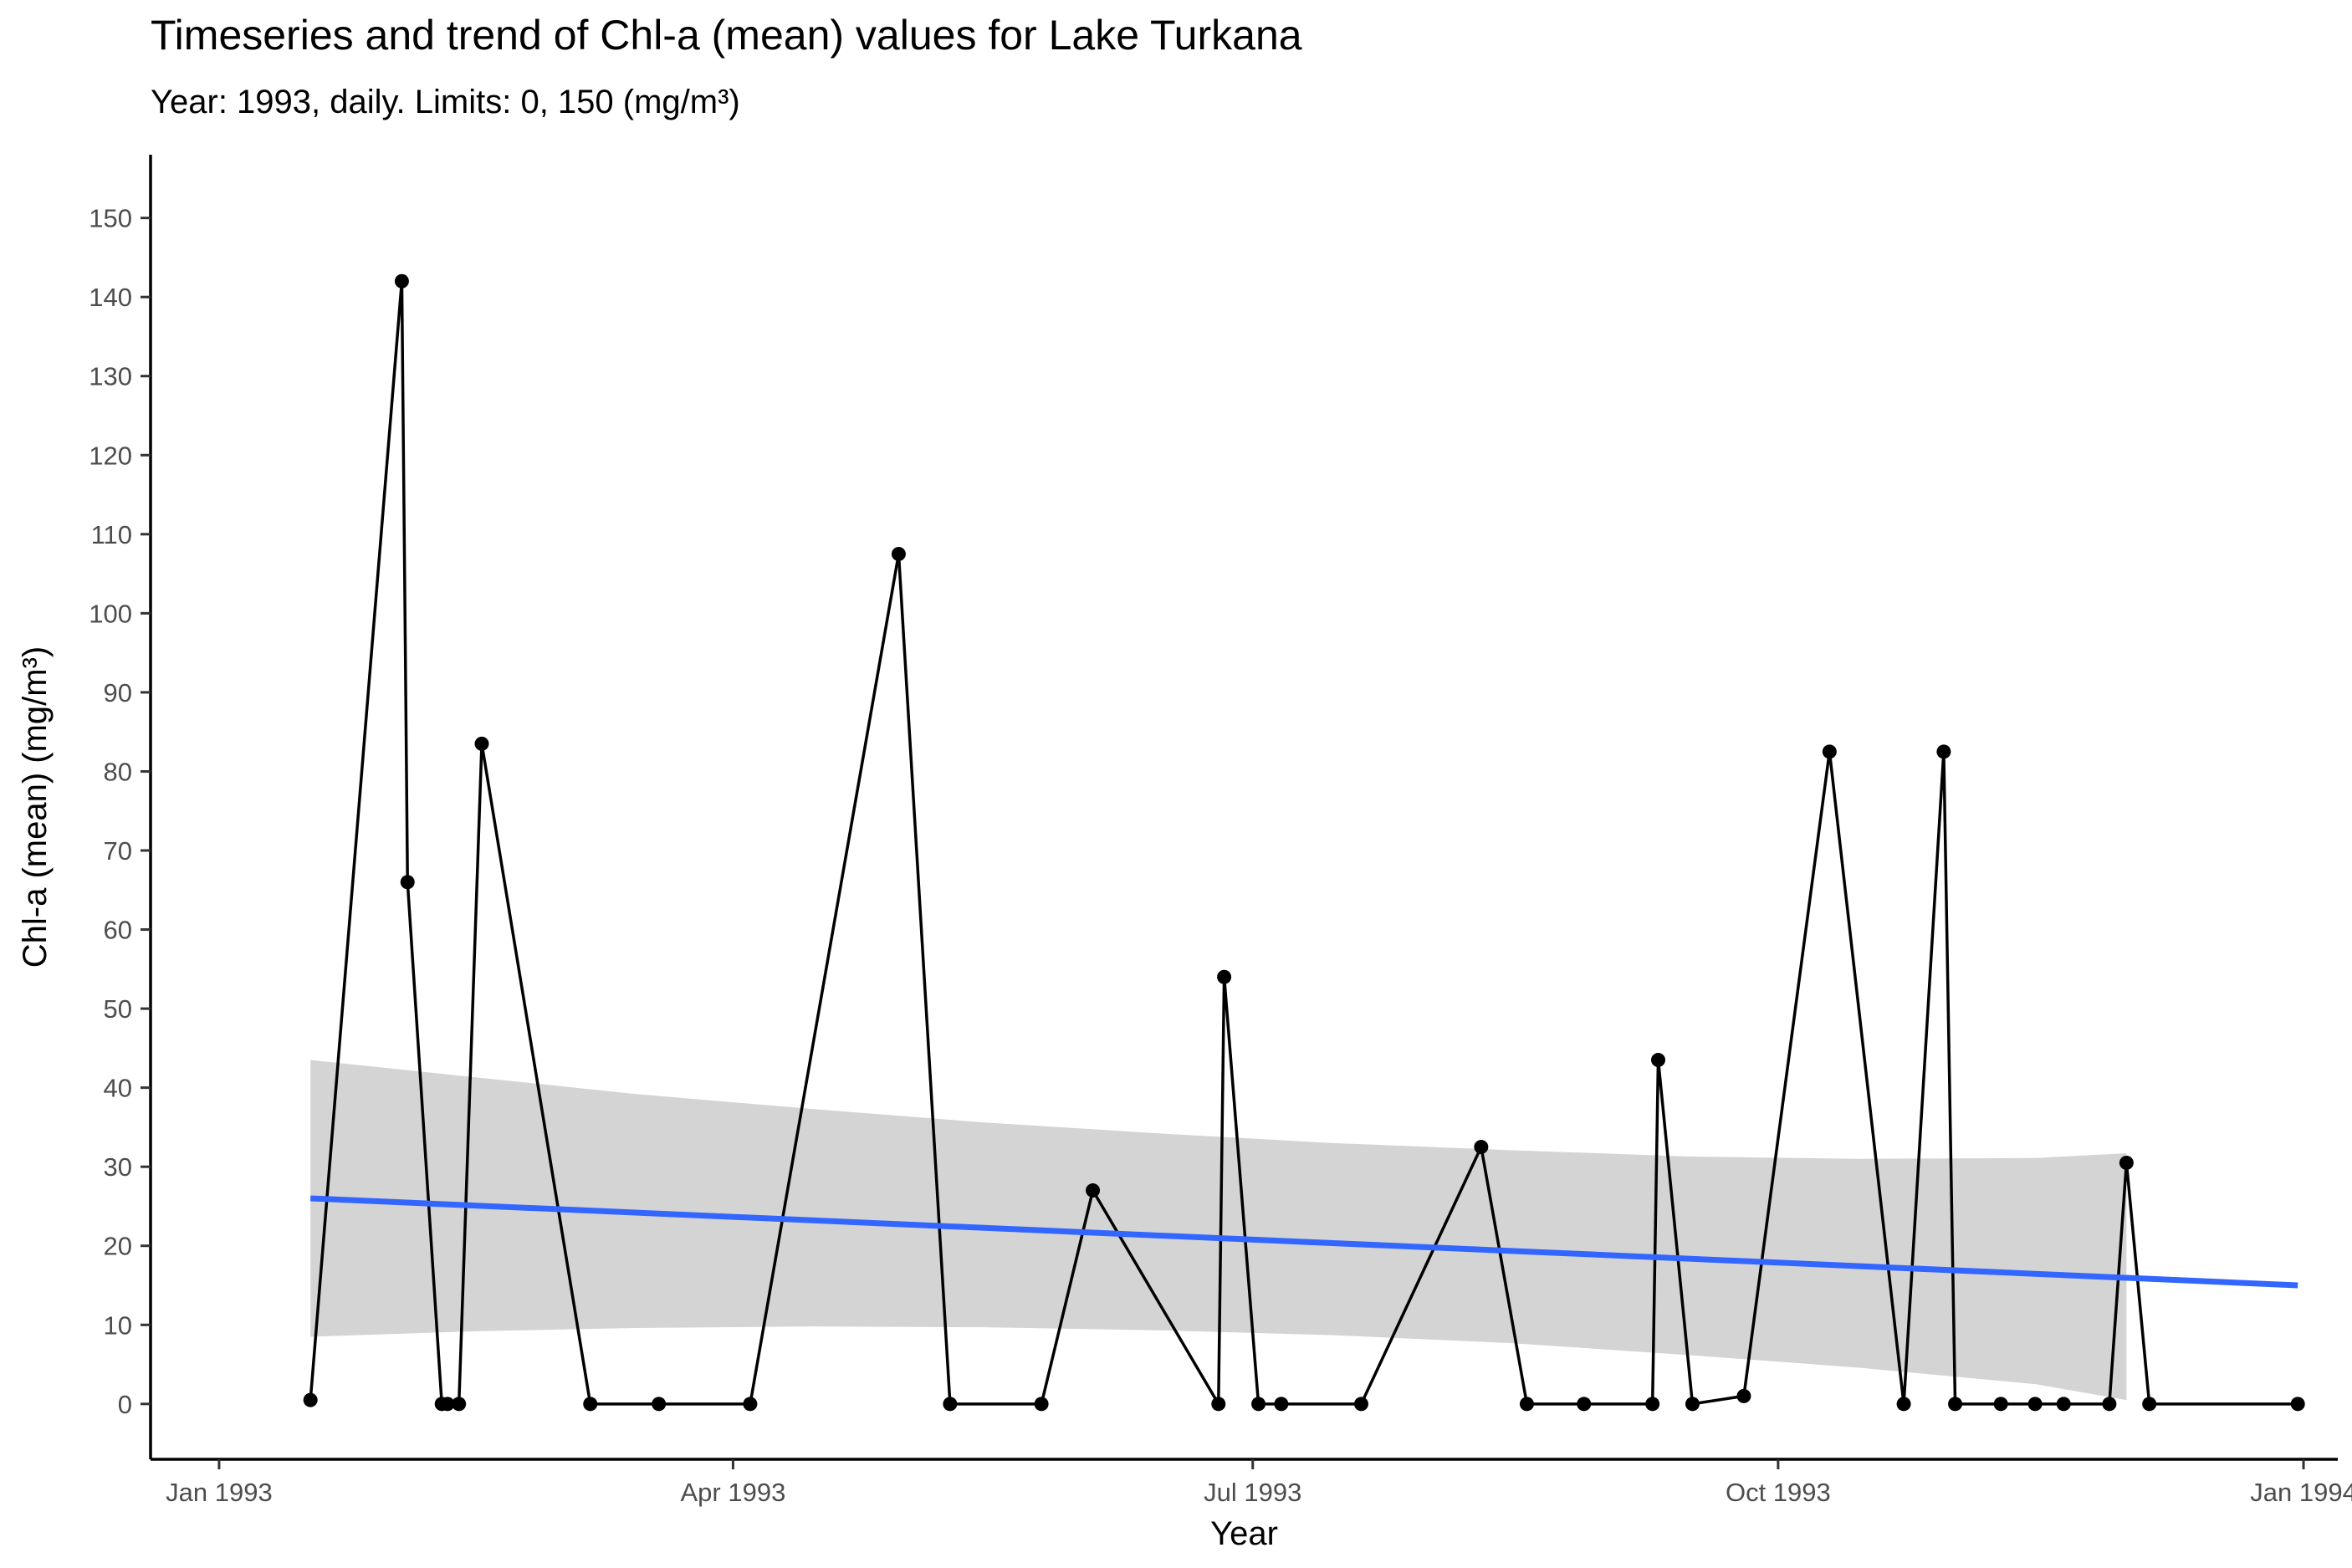 The image size is (2352, 1568). Describe the element at coordinates (35, 807) in the screenshot. I see `y-axis-title: Chl-a (mean) (mg/m³)` at that location.